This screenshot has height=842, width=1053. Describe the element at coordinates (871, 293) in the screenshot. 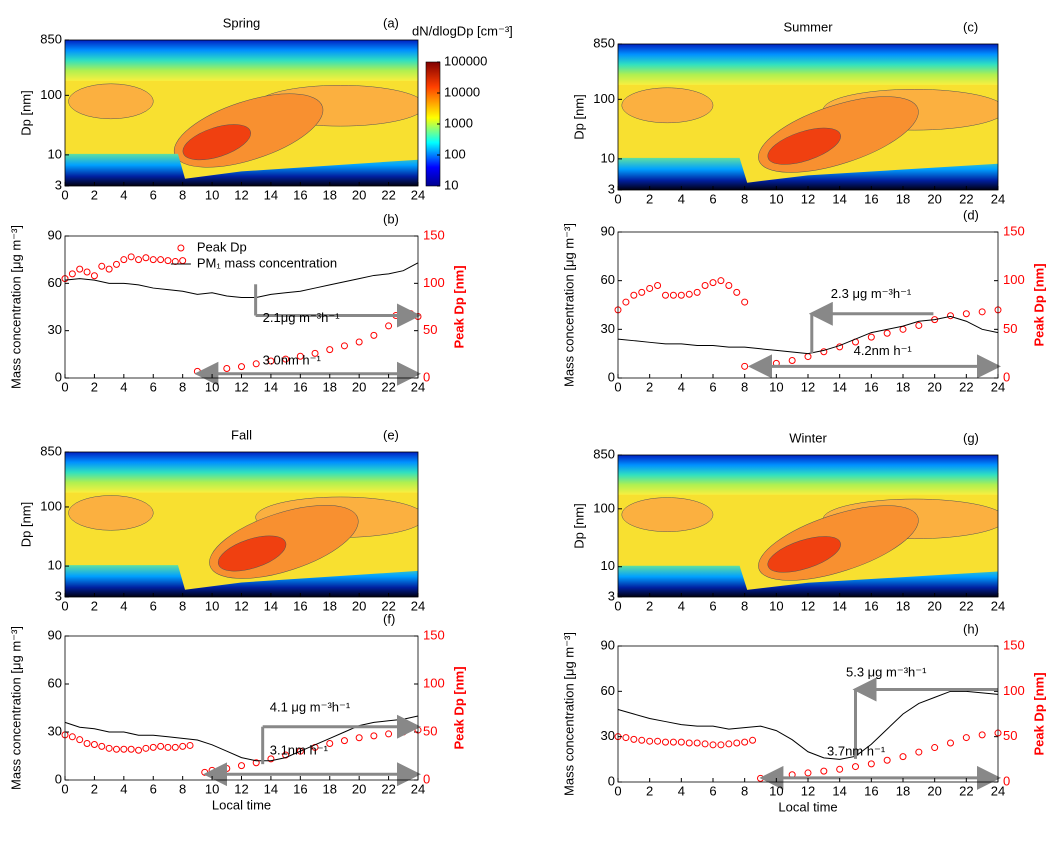

I see `annotation: 2.3 μg m⁻³h⁻¹` at that location.